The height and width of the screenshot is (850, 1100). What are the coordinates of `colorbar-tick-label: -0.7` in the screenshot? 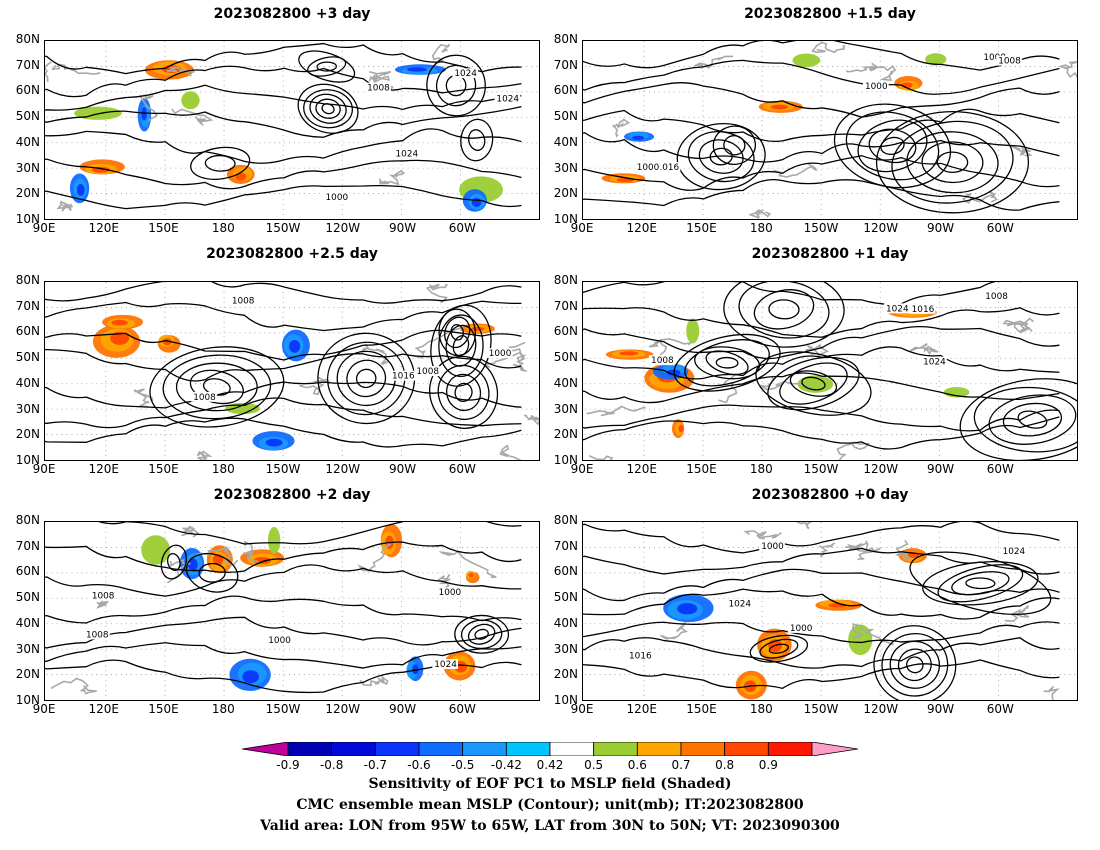 It's located at (375, 765).